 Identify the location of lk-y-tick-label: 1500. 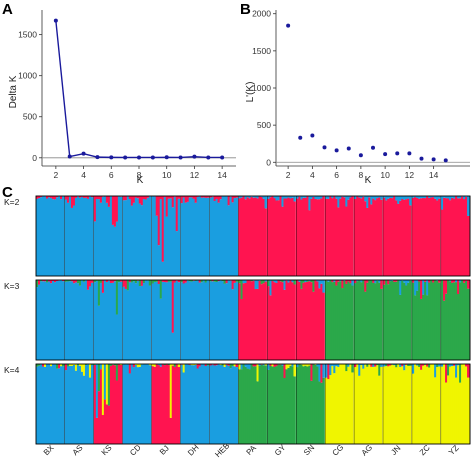
(261, 51).